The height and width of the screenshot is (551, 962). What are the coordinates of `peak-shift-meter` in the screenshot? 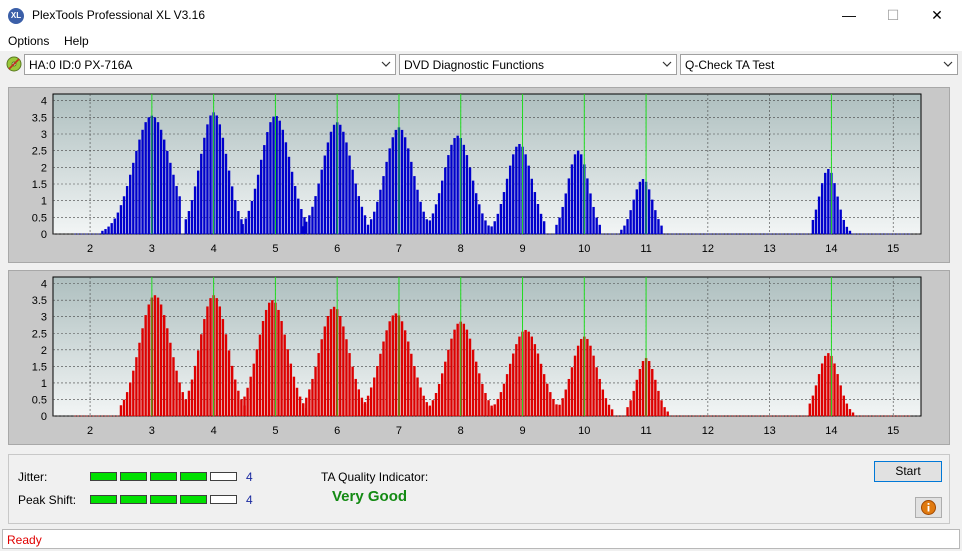 It's located at (165, 499).